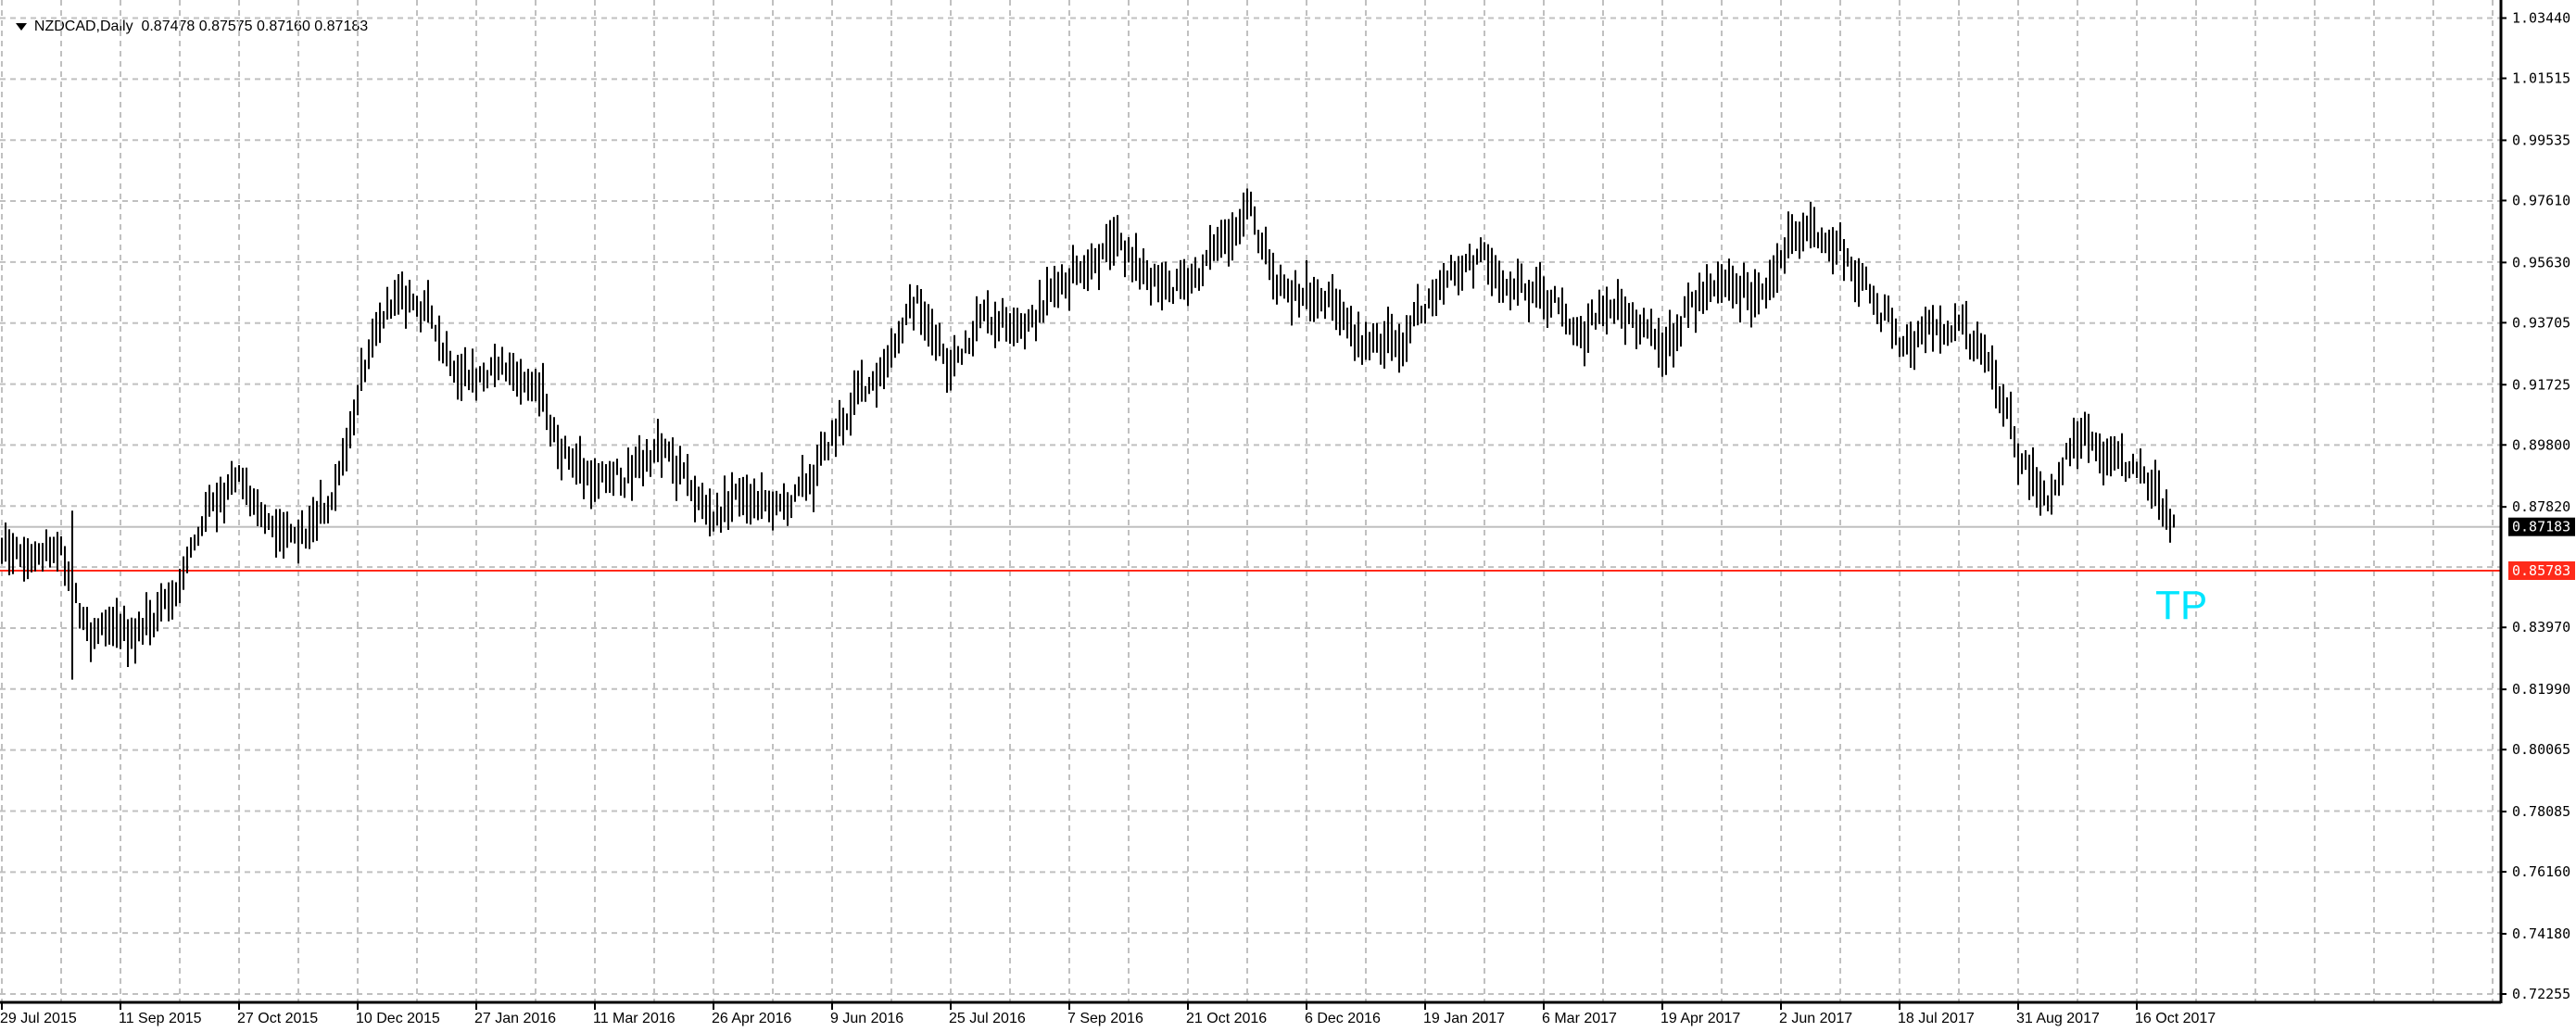  What do you see at coordinates (1343, 1018) in the screenshot?
I see `time-tick-label: 6 Dec 2016` at bounding box center [1343, 1018].